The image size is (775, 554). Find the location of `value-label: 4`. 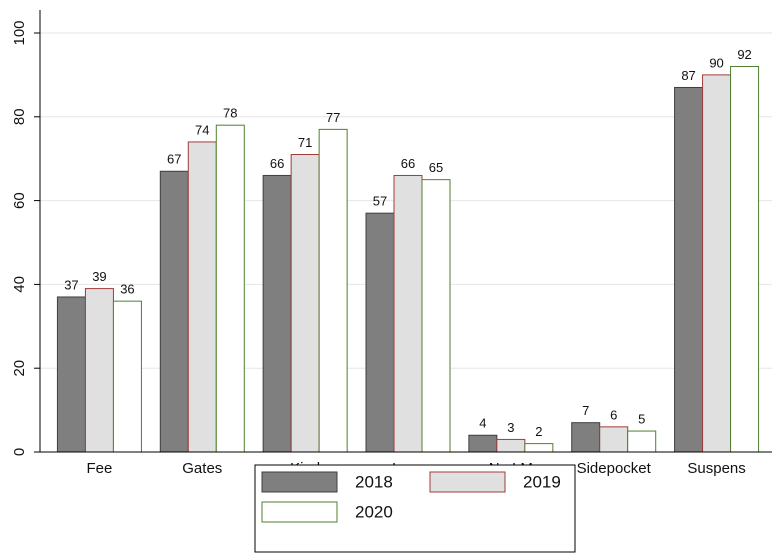

value-label: 4 is located at coordinates (482, 423).